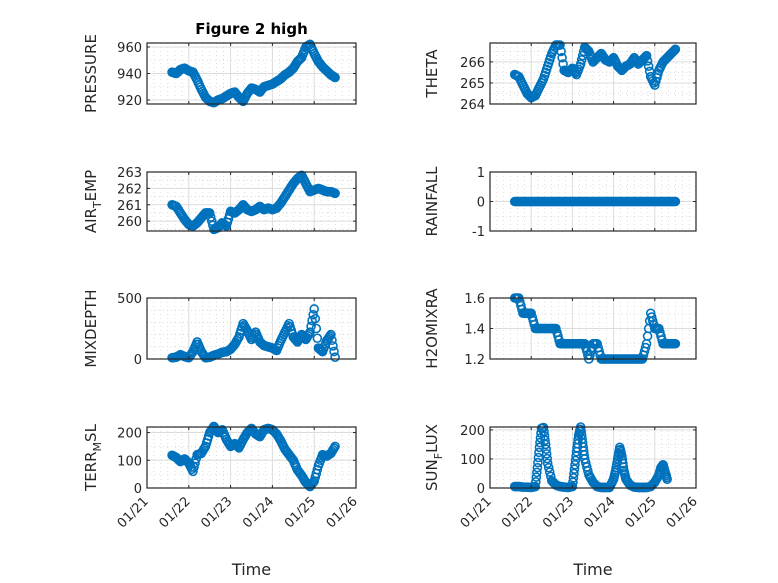  I want to click on chart-title: Figure 2 high, so click(251, 29).